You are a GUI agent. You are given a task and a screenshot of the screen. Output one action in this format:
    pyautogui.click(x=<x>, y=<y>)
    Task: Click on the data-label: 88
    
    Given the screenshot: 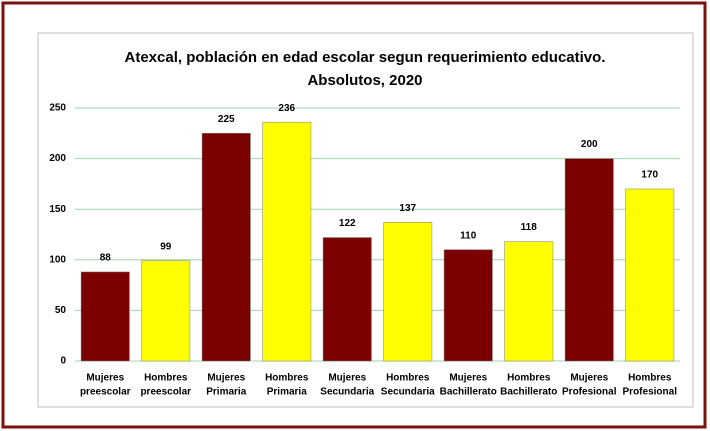 What is the action you would take?
    pyautogui.click(x=106, y=258)
    